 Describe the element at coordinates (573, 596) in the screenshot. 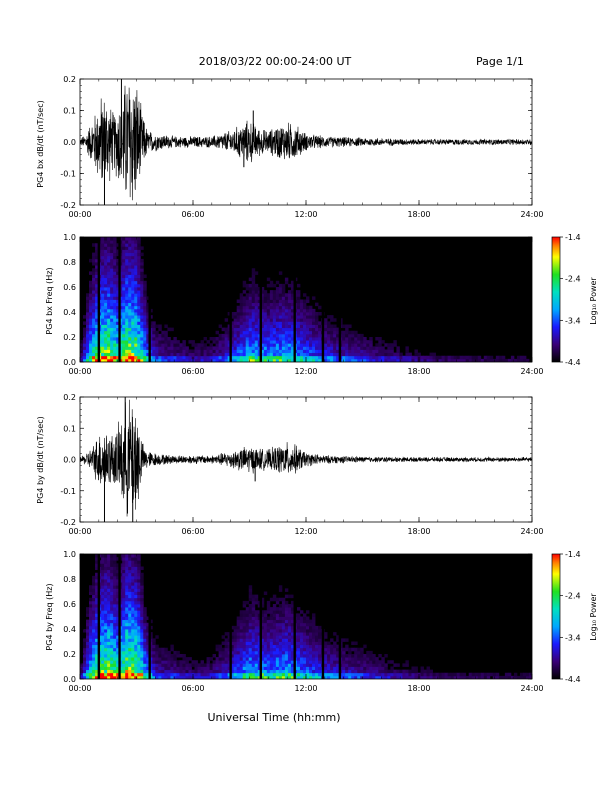

I see `colorbar-tick-label: -2.4` at that location.